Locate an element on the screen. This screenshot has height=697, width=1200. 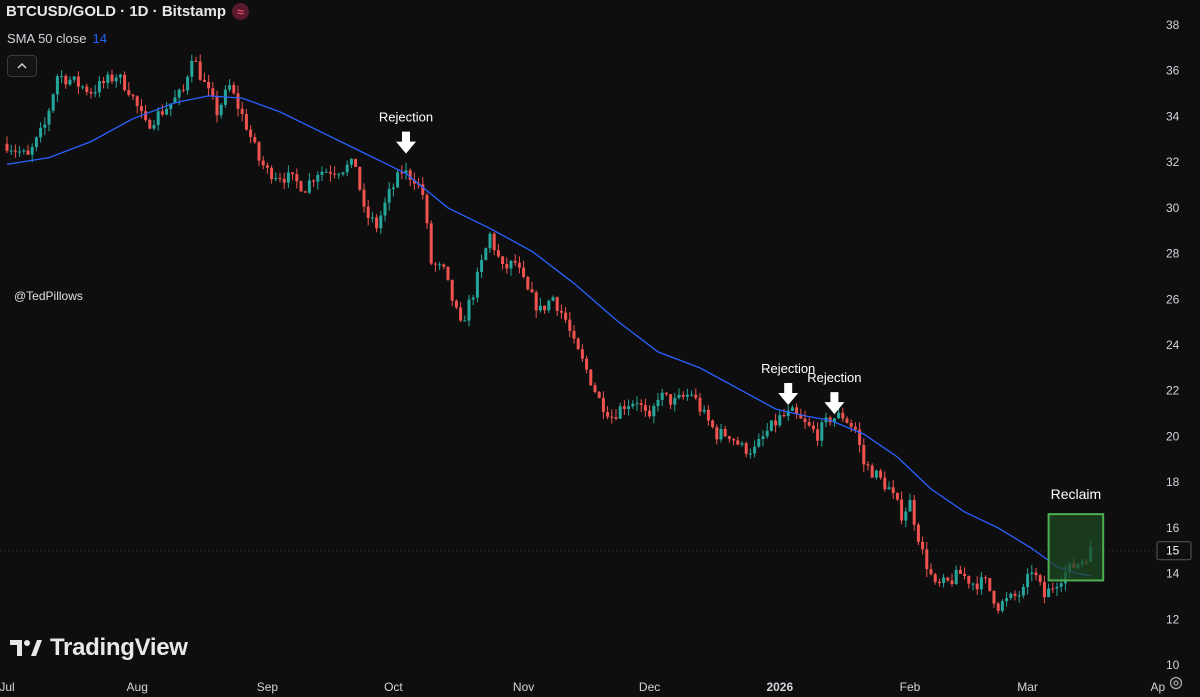
chart-header: BTCUSD/GOLD · 1D · Bitstamp ≈ is located at coordinates (128, 11).